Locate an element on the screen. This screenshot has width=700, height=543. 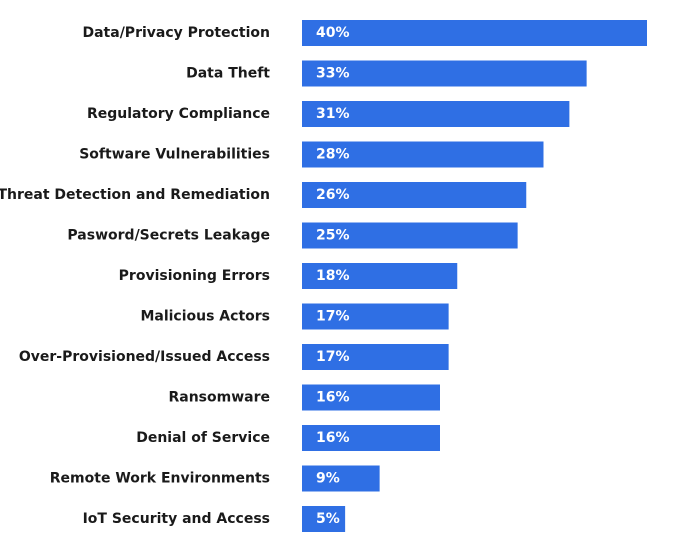
category-label: Remote Work Environments is located at coordinates (160, 479).